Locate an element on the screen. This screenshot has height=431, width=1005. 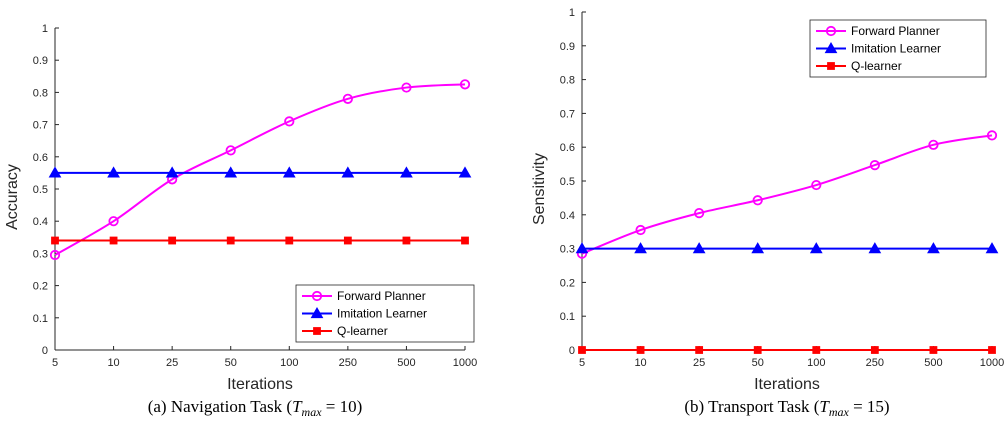
caption-prefix: (a) Navigation Task ( is located at coordinates (220, 406).